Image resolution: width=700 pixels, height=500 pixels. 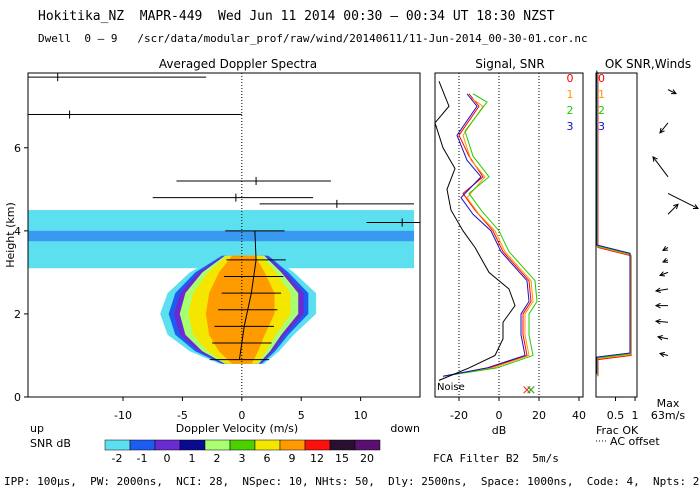 What do you see at coordinates (117, 458) in the screenshot?
I see `colorbar-level-0: -2` at bounding box center [117, 458].